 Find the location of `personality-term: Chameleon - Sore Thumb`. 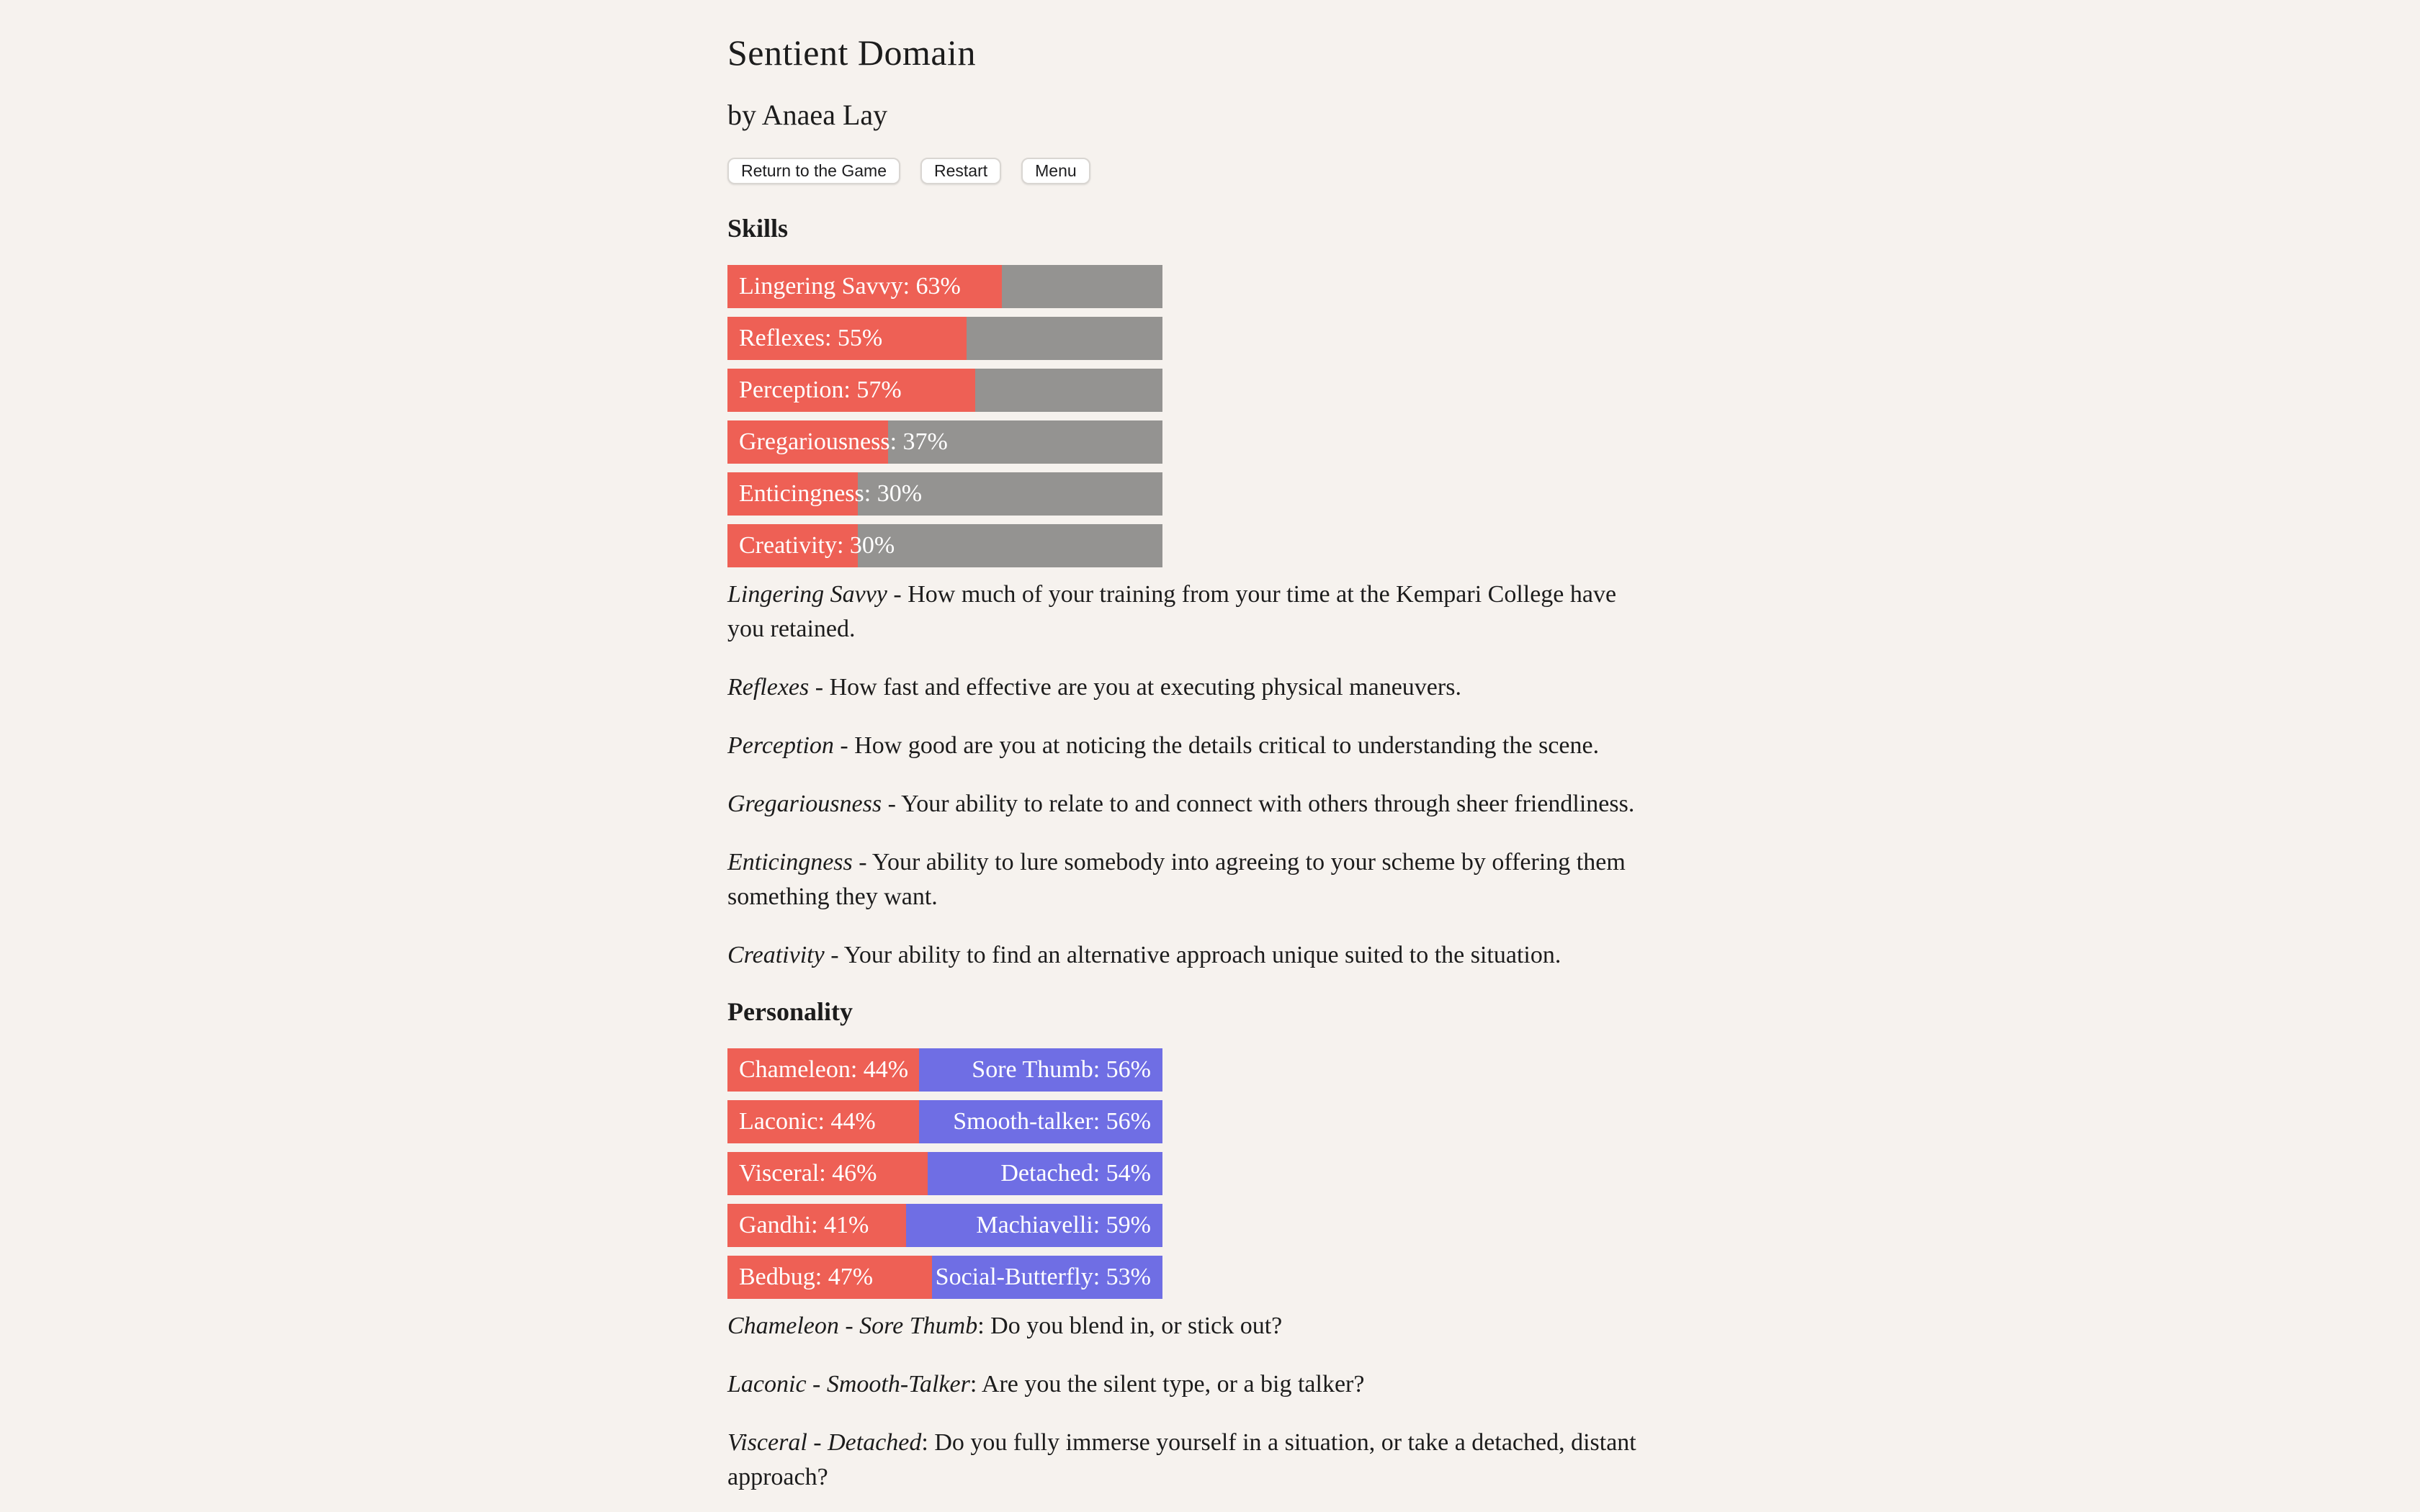

personality-term: Chameleon - Sore Thumb is located at coordinates (853, 1326).